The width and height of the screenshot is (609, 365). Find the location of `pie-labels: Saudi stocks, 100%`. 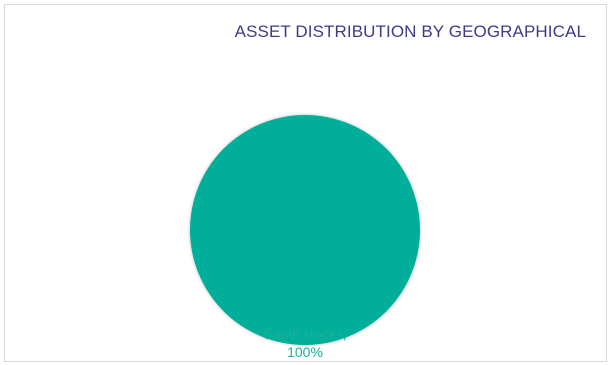

pie-labels: Saudi stocks, 100% is located at coordinates (304, 343).